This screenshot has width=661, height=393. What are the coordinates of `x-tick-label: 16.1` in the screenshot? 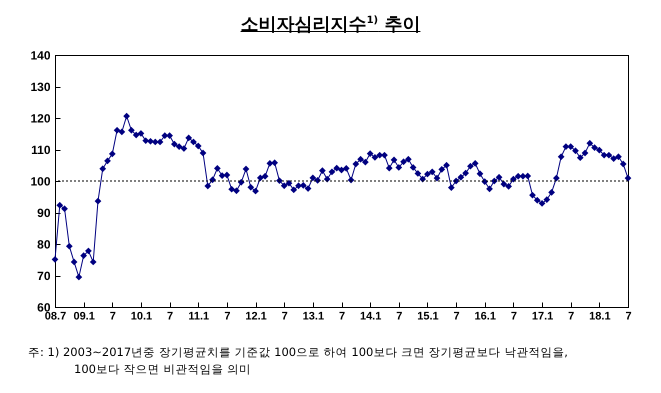 It's located at (485, 316).